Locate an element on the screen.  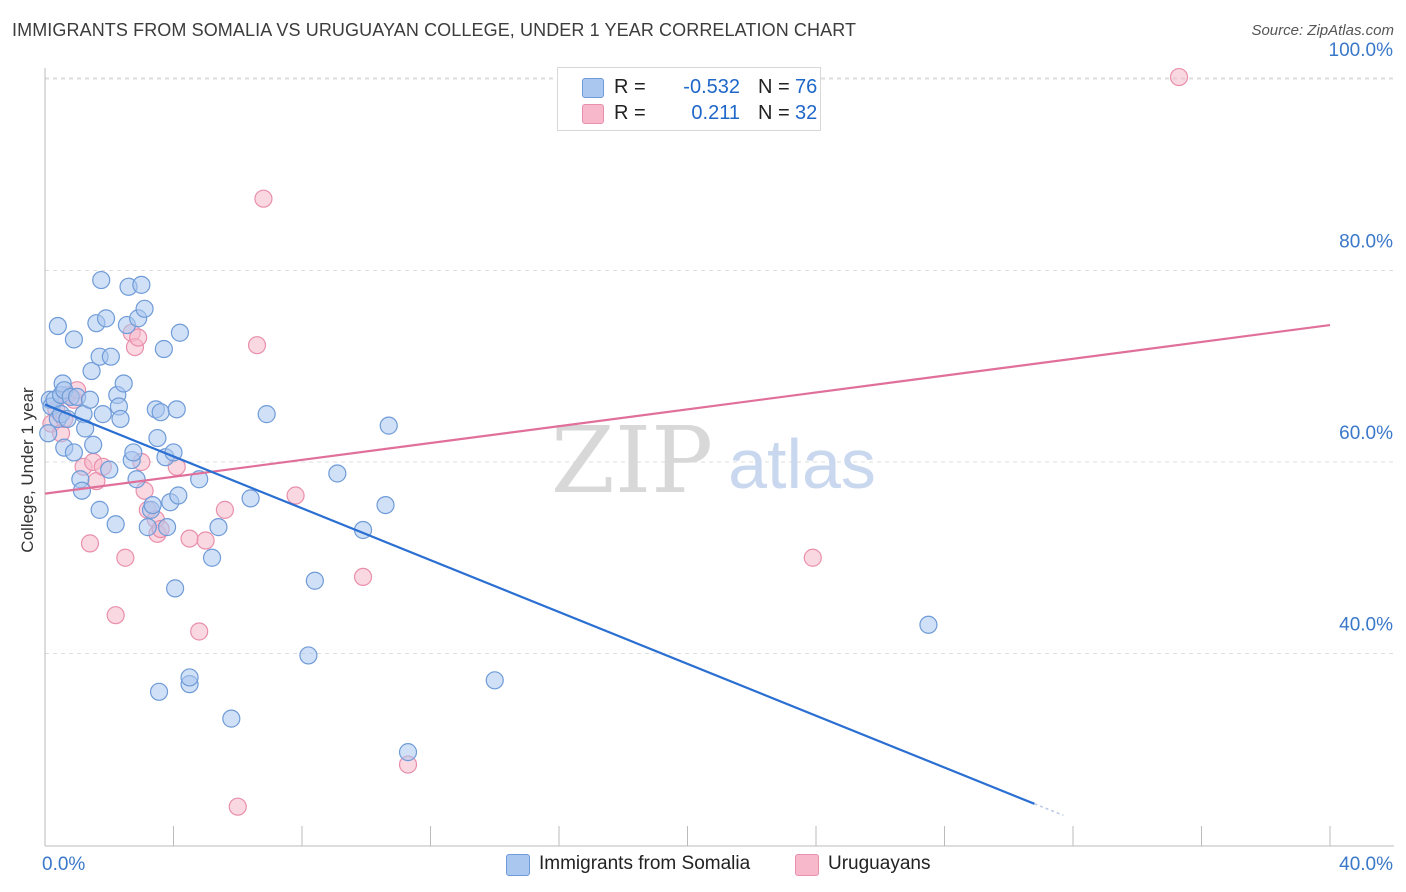
y-tick-label: 60.0% is located at coordinates (1366, 433).